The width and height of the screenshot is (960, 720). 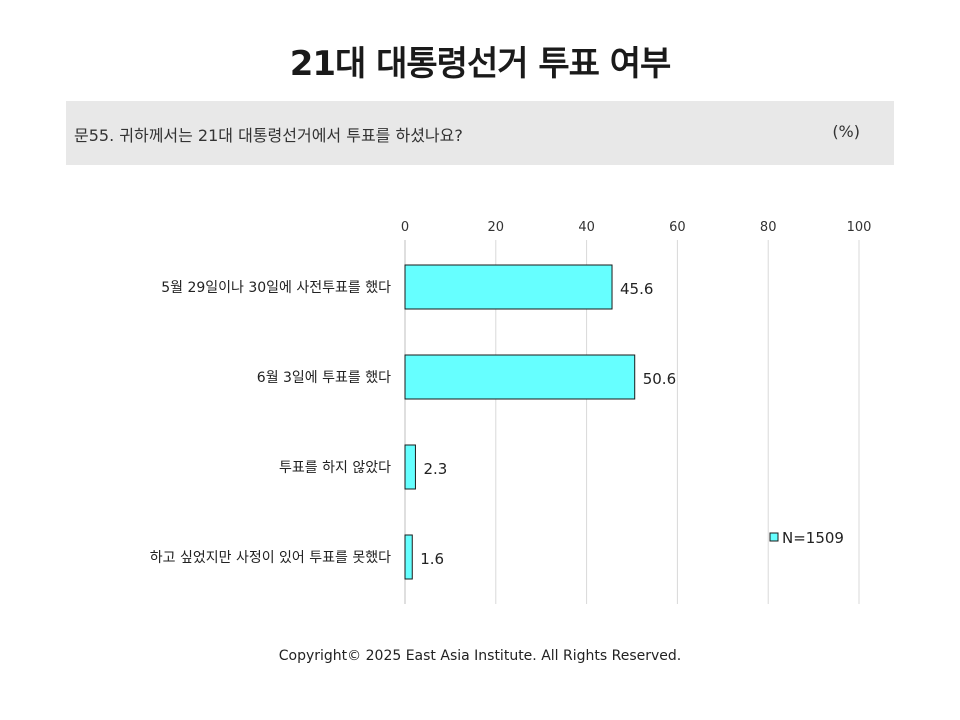 What do you see at coordinates (677, 227) in the screenshot?
I see `x-tick-label: 60` at bounding box center [677, 227].